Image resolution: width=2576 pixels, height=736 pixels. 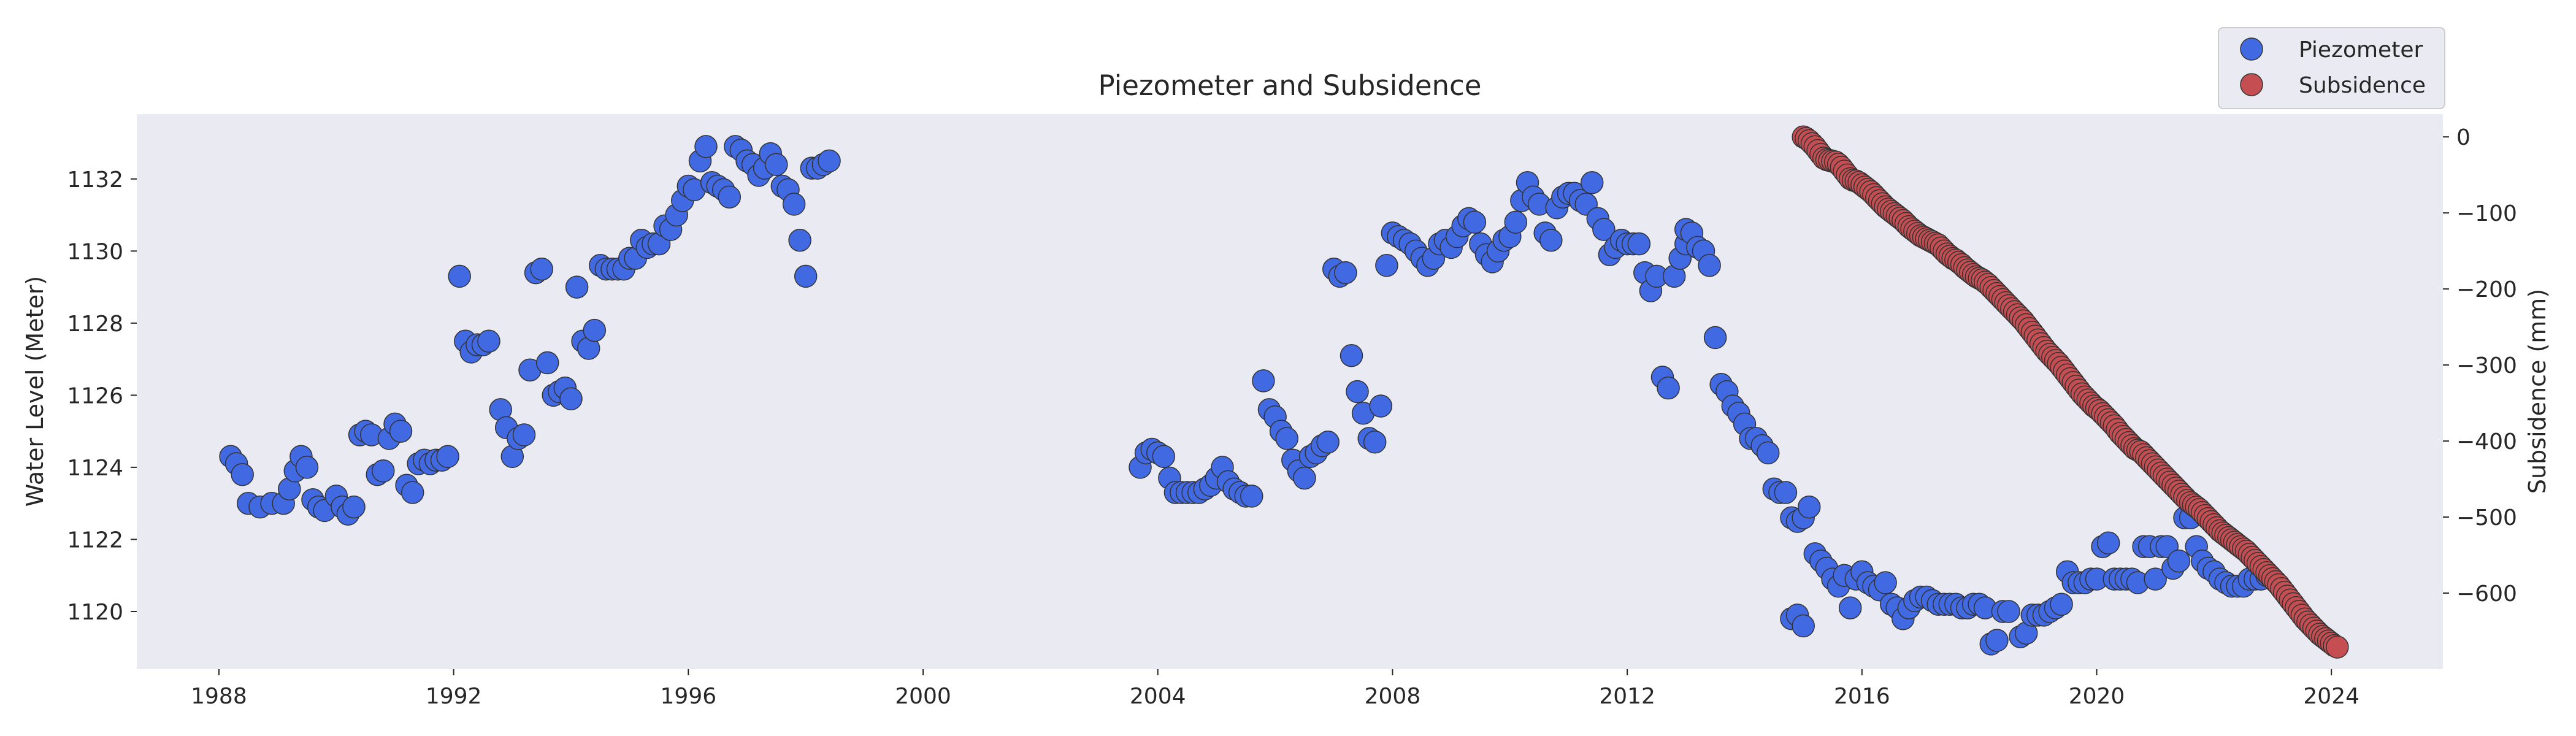 What do you see at coordinates (1393, 696) in the screenshot?
I see `x-tick-label: 2008` at bounding box center [1393, 696].